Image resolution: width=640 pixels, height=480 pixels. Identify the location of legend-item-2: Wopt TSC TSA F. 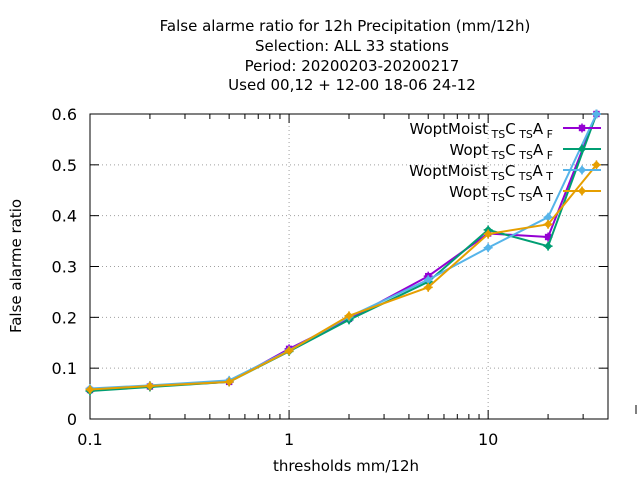
(525, 151).